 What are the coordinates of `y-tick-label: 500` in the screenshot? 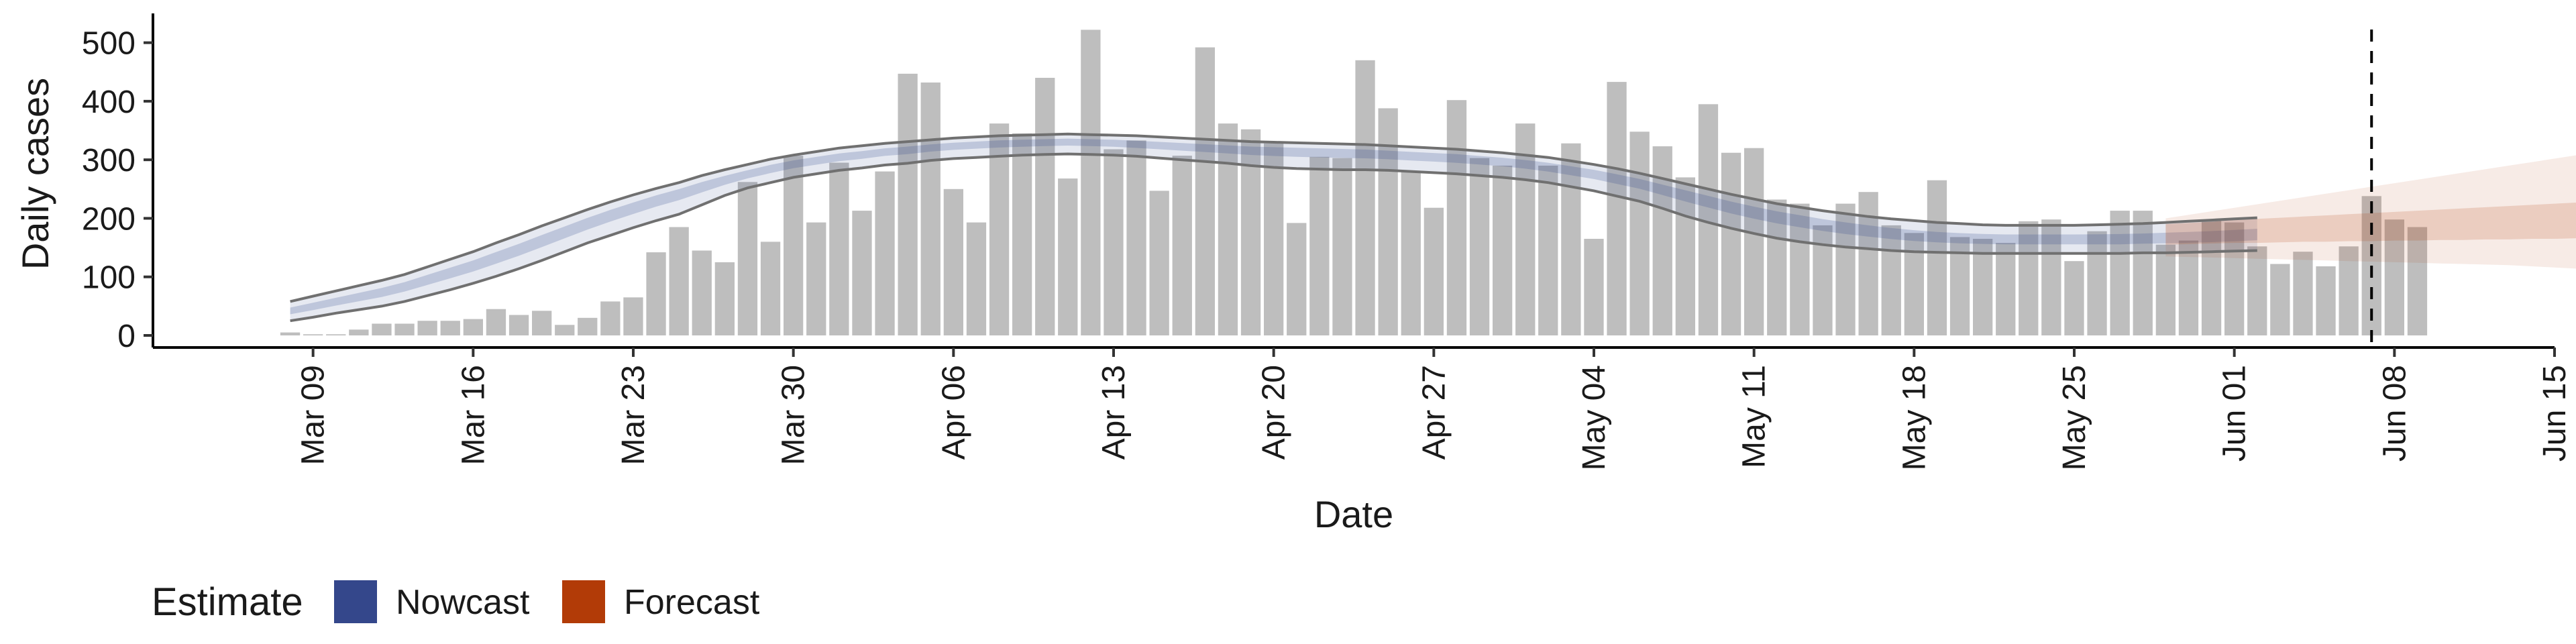 It's located at (109, 44).